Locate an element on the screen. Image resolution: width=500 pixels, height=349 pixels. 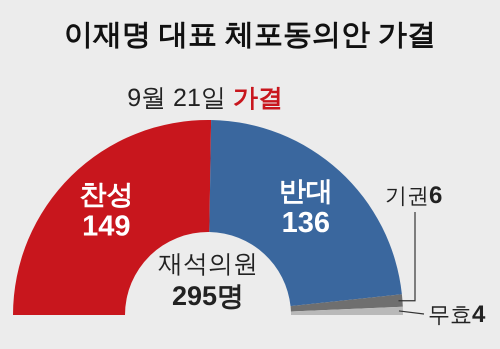
subtitle: 9월 21일 가결 is located at coordinates (205, 98).